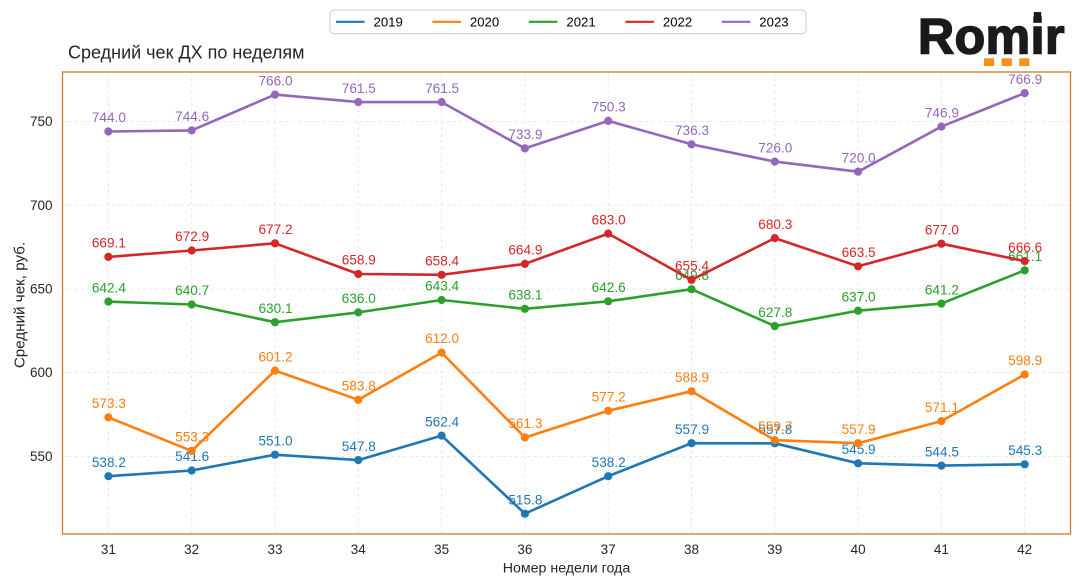 The height and width of the screenshot is (587, 1079). What do you see at coordinates (192, 290) in the screenshot?
I see `svg-text: 640.7` at bounding box center [192, 290].